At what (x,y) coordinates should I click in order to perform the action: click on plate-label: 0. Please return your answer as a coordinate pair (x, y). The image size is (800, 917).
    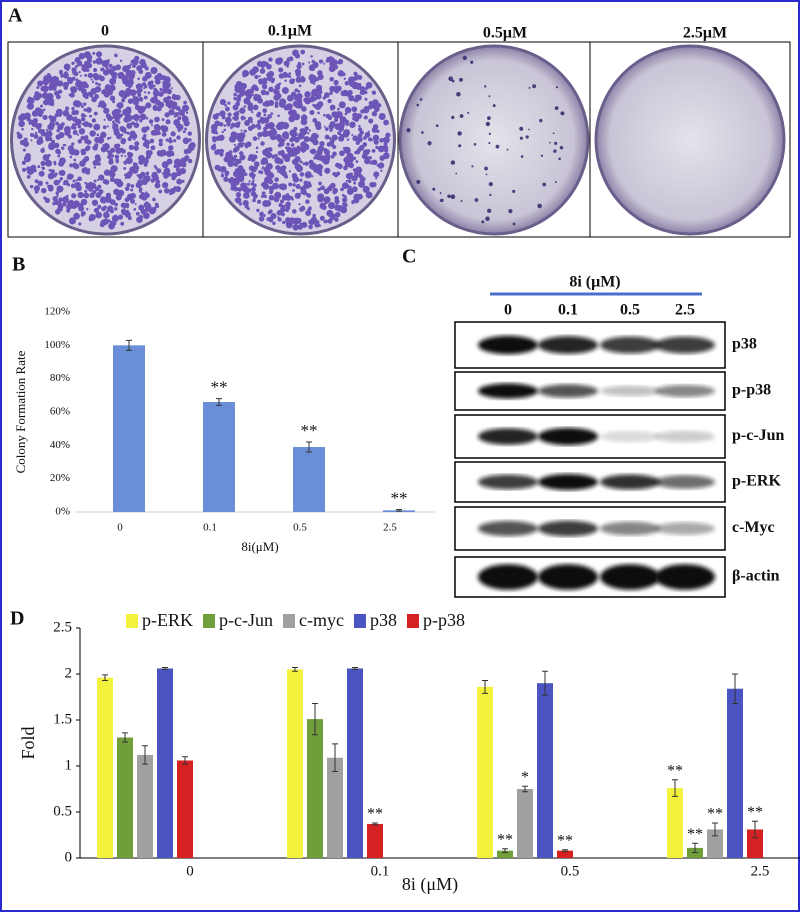
    Looking at the image, I should click on (105, 31).